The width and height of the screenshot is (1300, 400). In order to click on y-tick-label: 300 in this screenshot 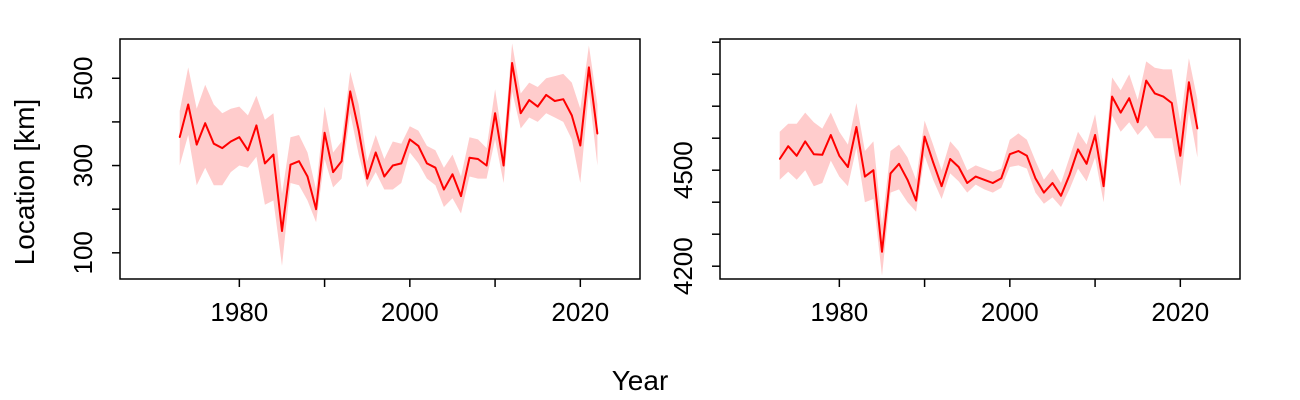, I will do `click(83, 165)`.